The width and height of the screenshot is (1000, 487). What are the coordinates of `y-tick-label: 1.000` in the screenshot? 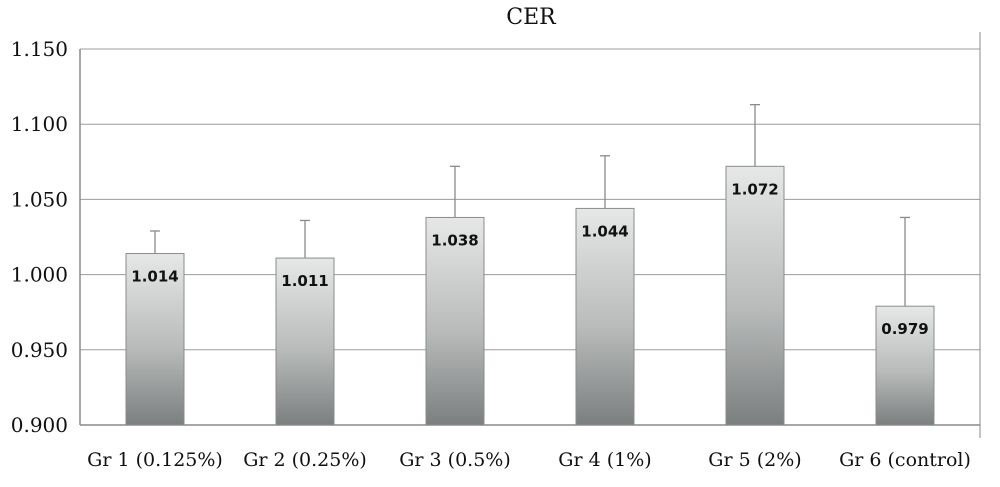 It's located at (39, 275).